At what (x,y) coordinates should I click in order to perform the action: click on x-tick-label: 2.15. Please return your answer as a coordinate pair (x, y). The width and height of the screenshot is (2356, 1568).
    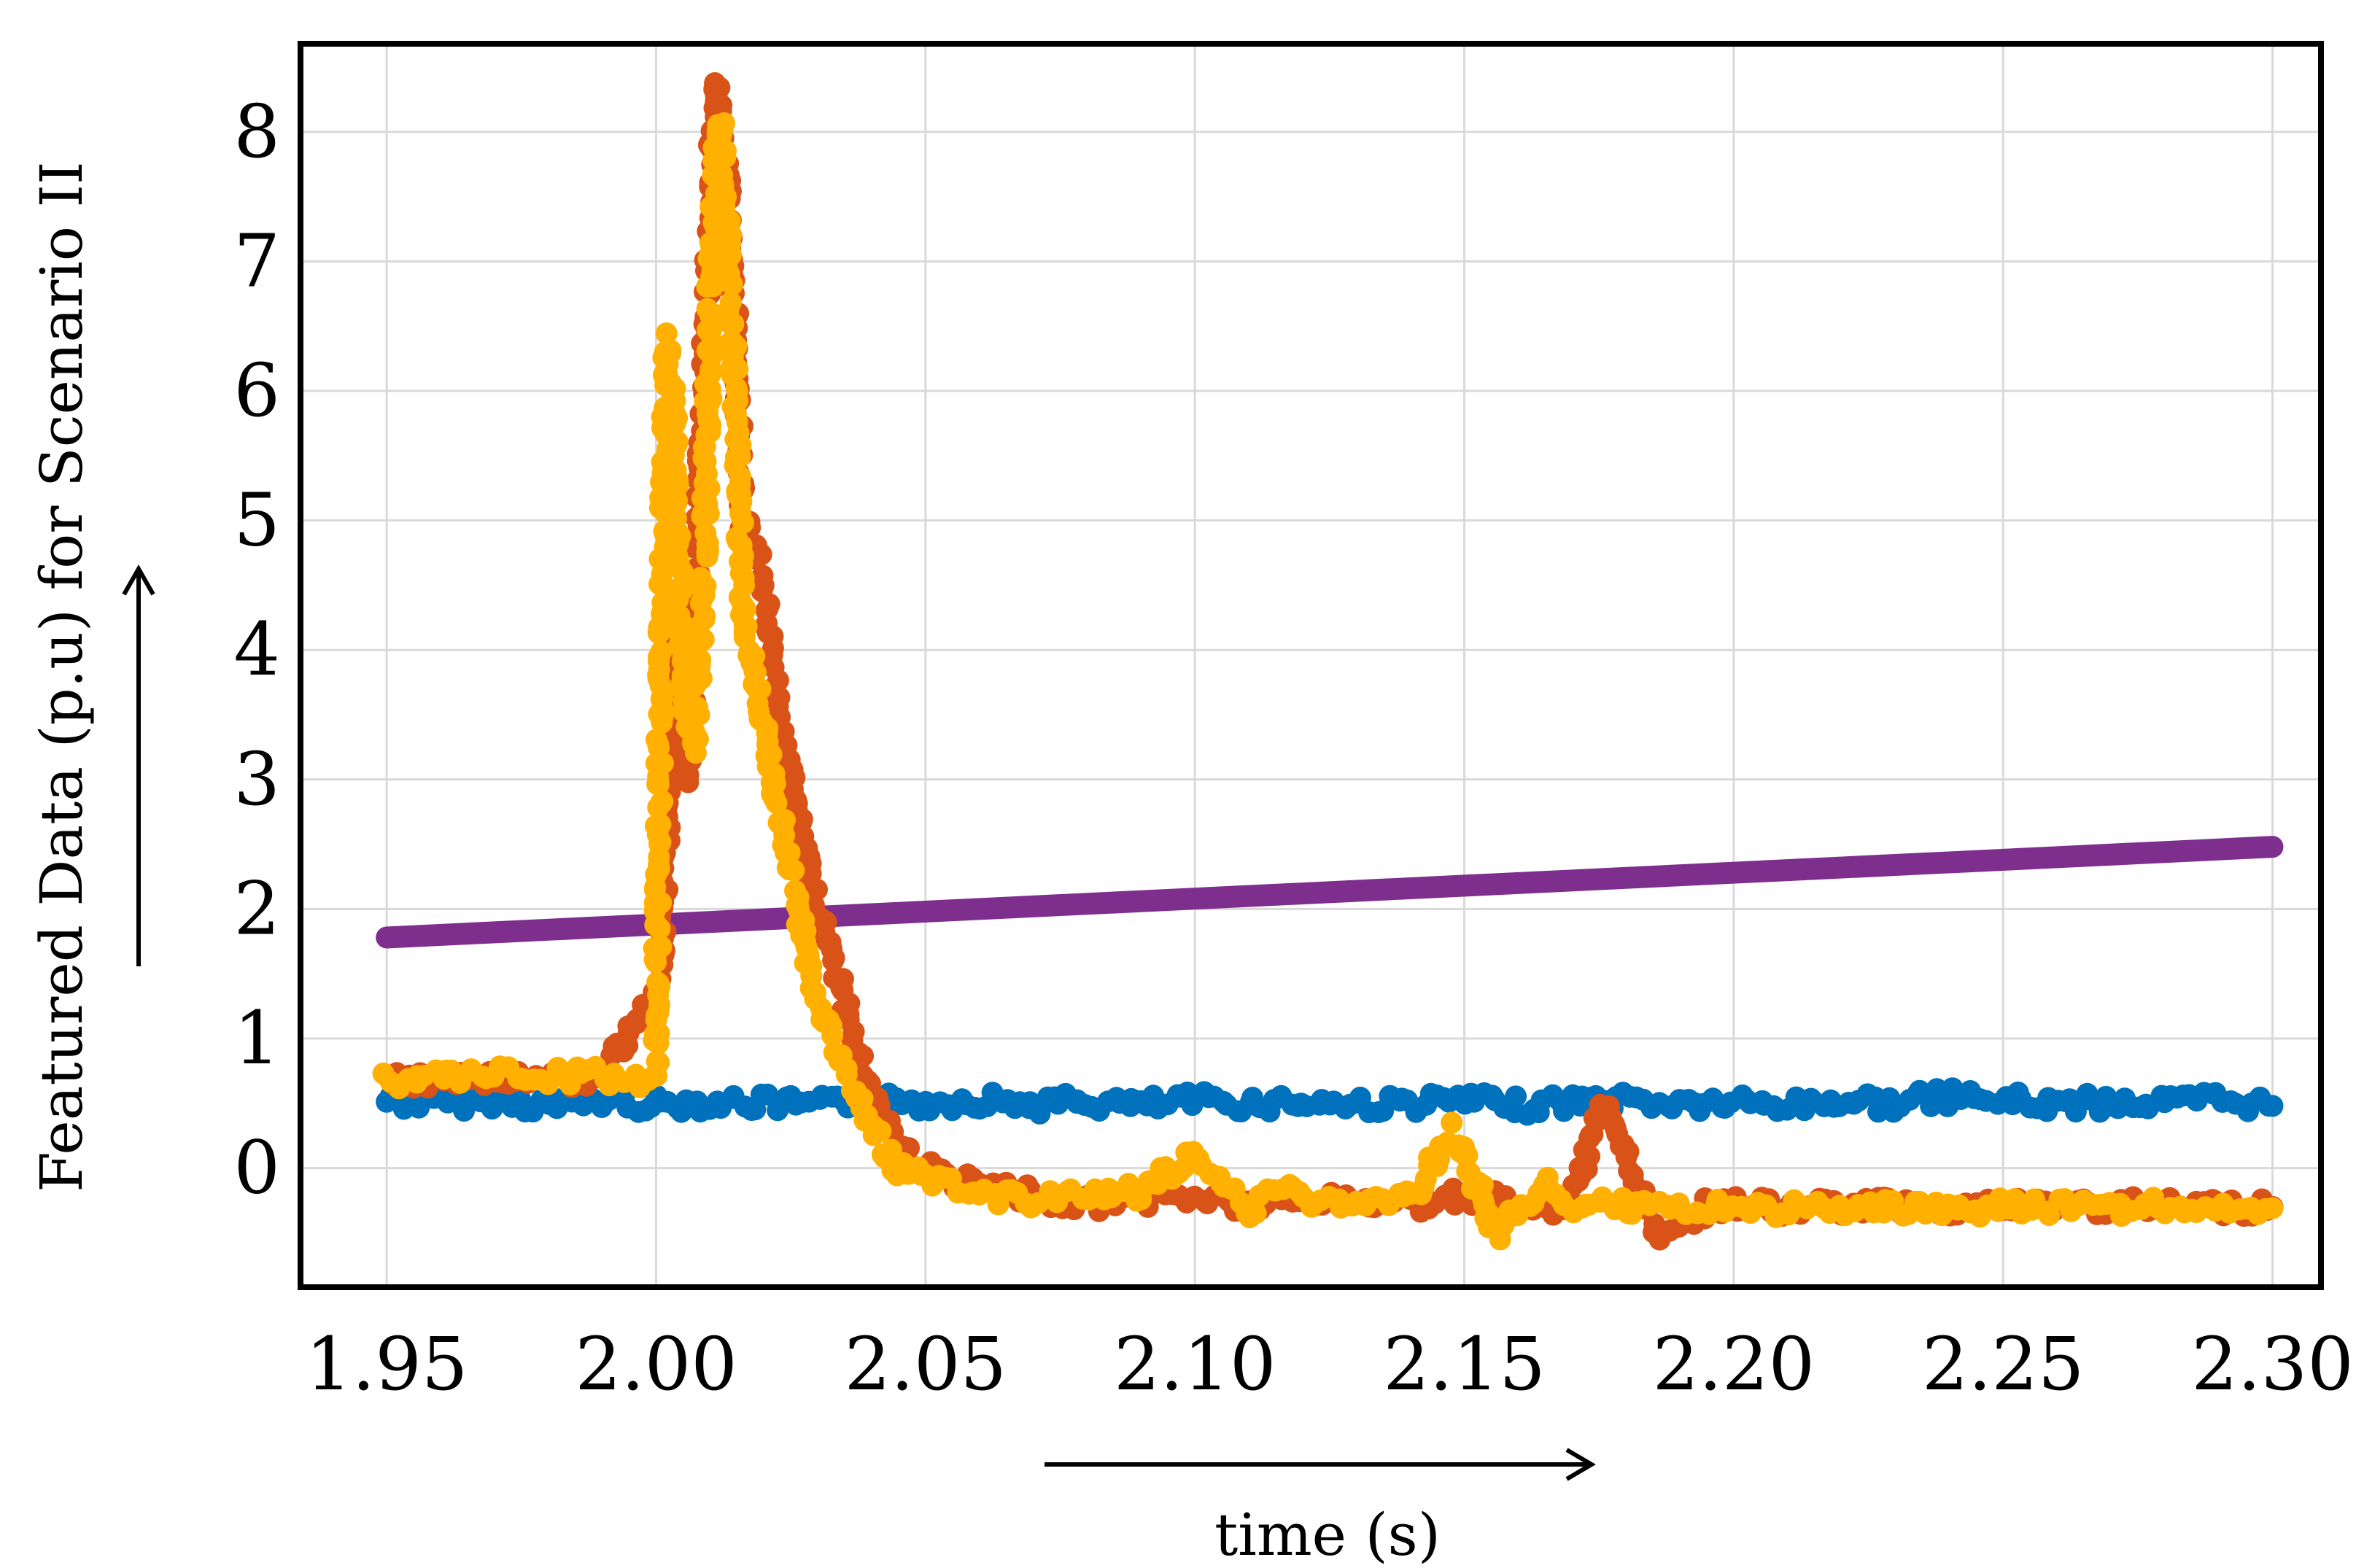
    Looking at the image, I should click on (1464, 1364).